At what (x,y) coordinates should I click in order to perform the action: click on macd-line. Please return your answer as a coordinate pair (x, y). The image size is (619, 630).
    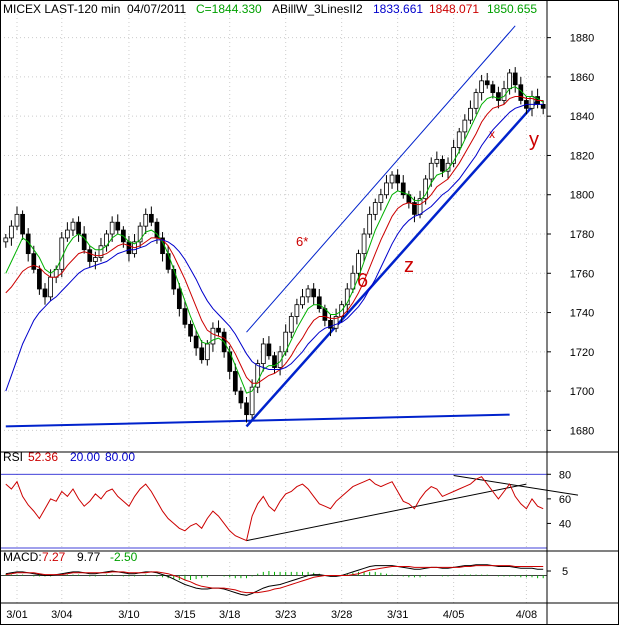
    Looking at the image, I should click on (274, 580).